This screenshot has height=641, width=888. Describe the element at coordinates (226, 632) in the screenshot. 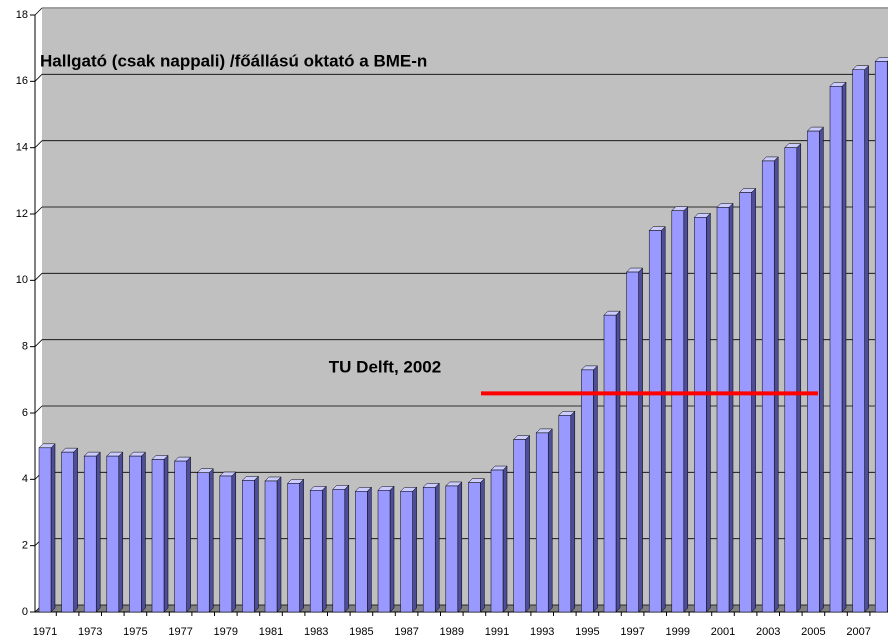

I see `x-tick-label: 1979` at that location.